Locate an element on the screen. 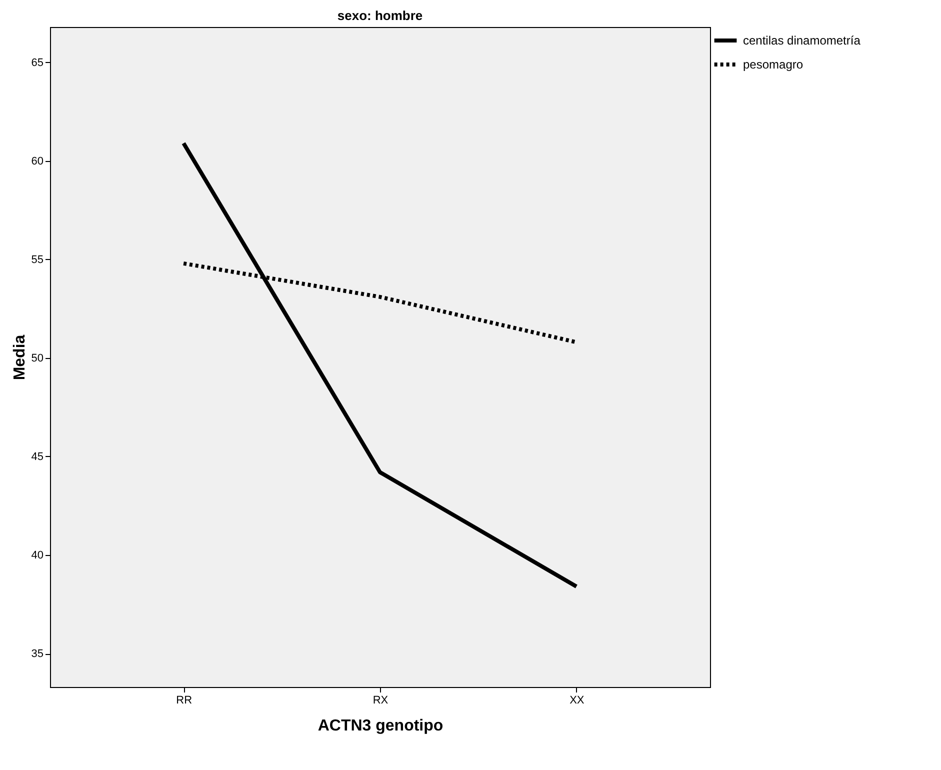 The width and height of the screenshot is (941, 770). y-tick-label: 65 is located at coordinates (37, 62).